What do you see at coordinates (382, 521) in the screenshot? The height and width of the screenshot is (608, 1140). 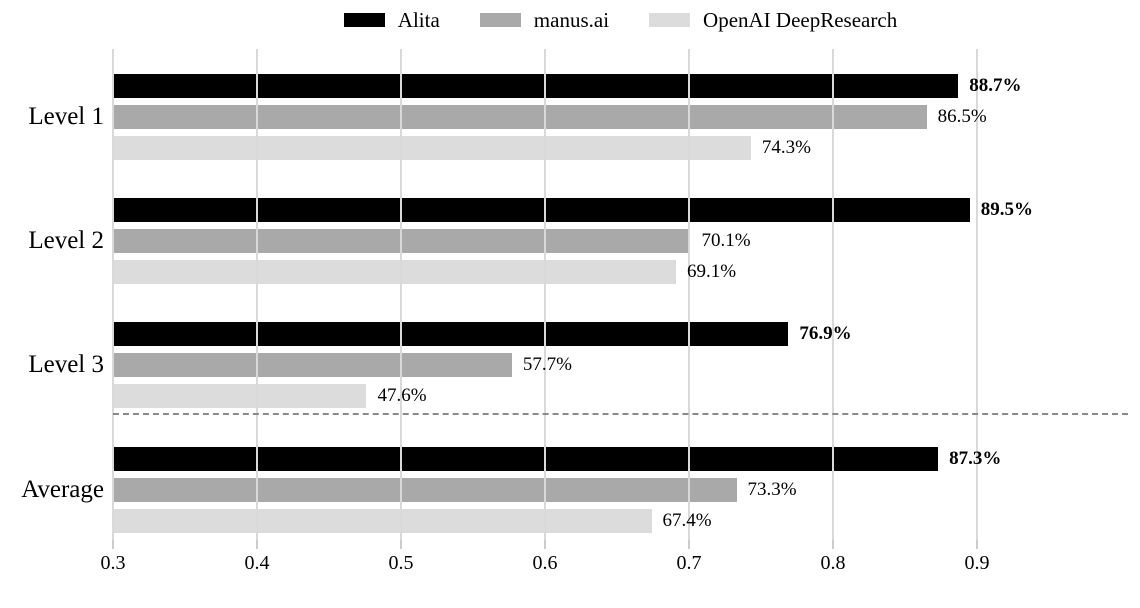 I see `bar-openai-deepresearch-average` at bounding box center [382, 521].